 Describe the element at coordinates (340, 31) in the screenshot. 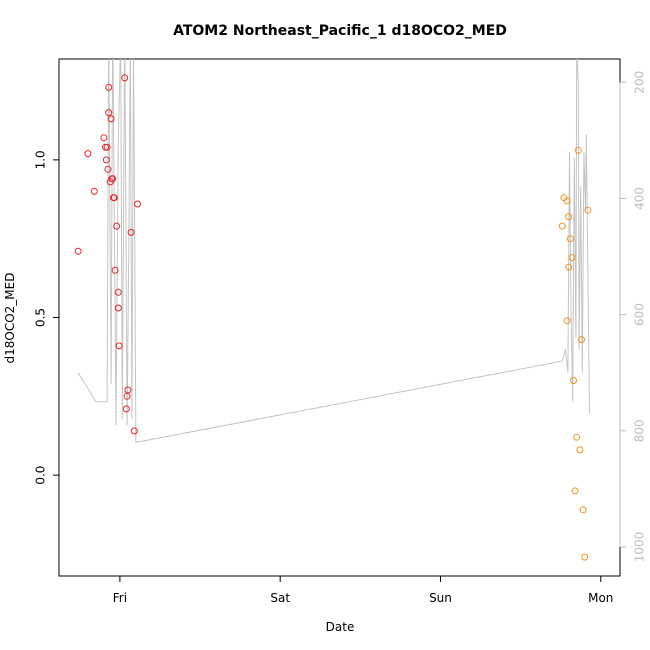

I see `chart-title: ATOM2 Northeast_Pacific_1 d18OCO2_MED` at that location.